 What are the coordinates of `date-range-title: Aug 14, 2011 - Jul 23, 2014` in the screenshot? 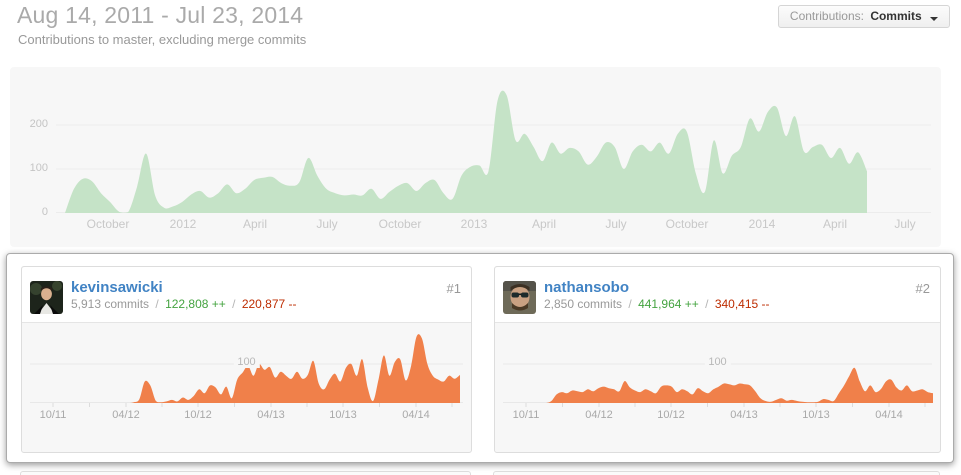 It's located at (160, 15).